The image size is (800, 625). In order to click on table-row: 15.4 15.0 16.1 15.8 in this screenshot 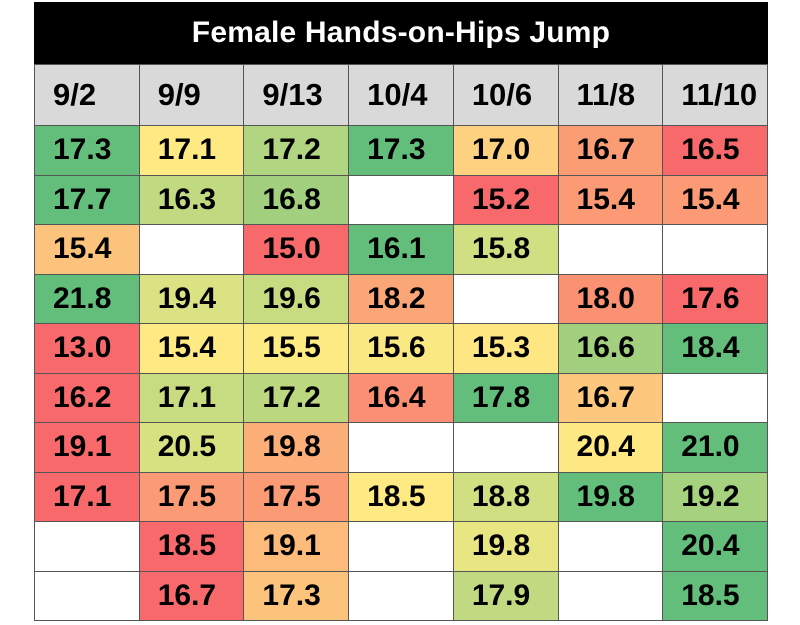, I will do `click(401, 249)`.